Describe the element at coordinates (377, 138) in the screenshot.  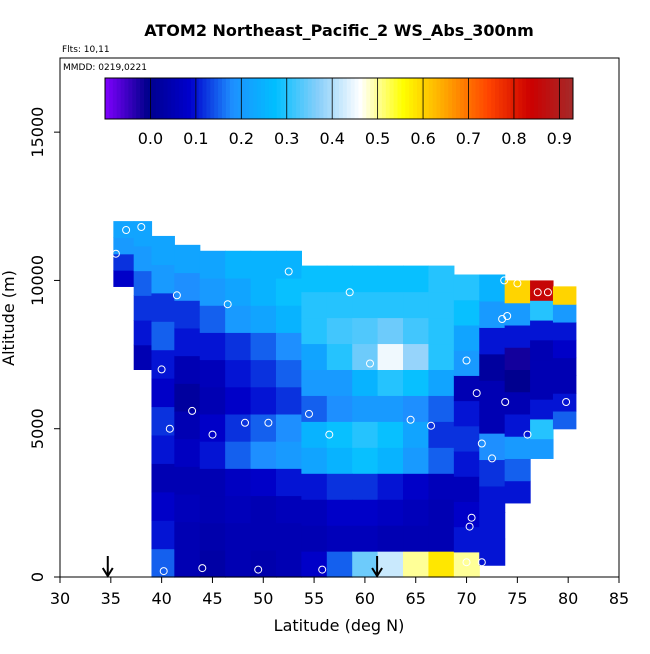
I see `colorbar-tick-label: 0.5` at that location.